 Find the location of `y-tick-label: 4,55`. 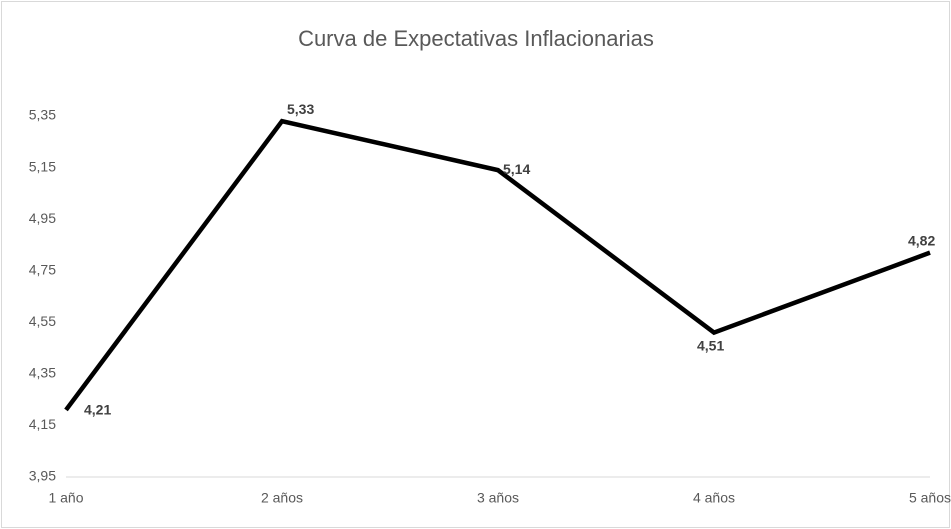

y-tick-label: 4,55 is located at coordinates (42, 321).